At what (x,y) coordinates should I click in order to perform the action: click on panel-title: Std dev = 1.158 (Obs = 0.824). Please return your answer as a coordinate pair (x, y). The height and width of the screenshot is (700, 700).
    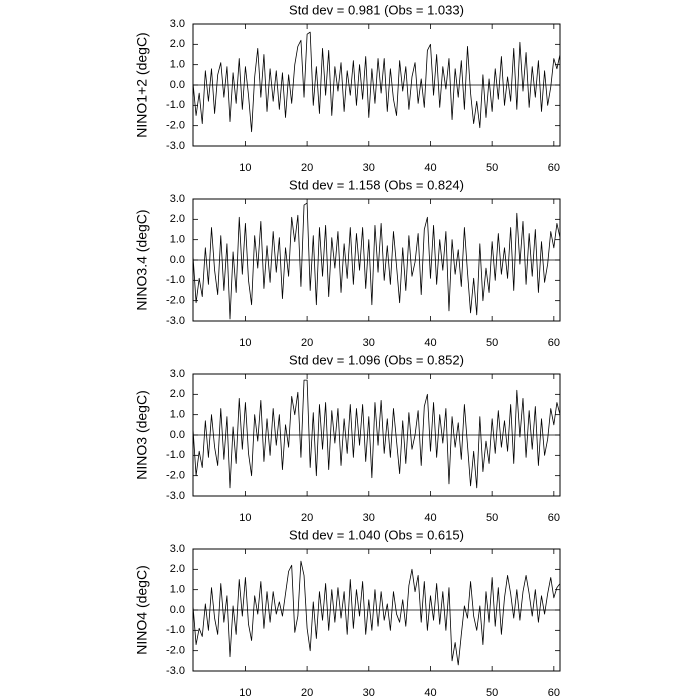
    Looking at the image, I should click on (376, 184).